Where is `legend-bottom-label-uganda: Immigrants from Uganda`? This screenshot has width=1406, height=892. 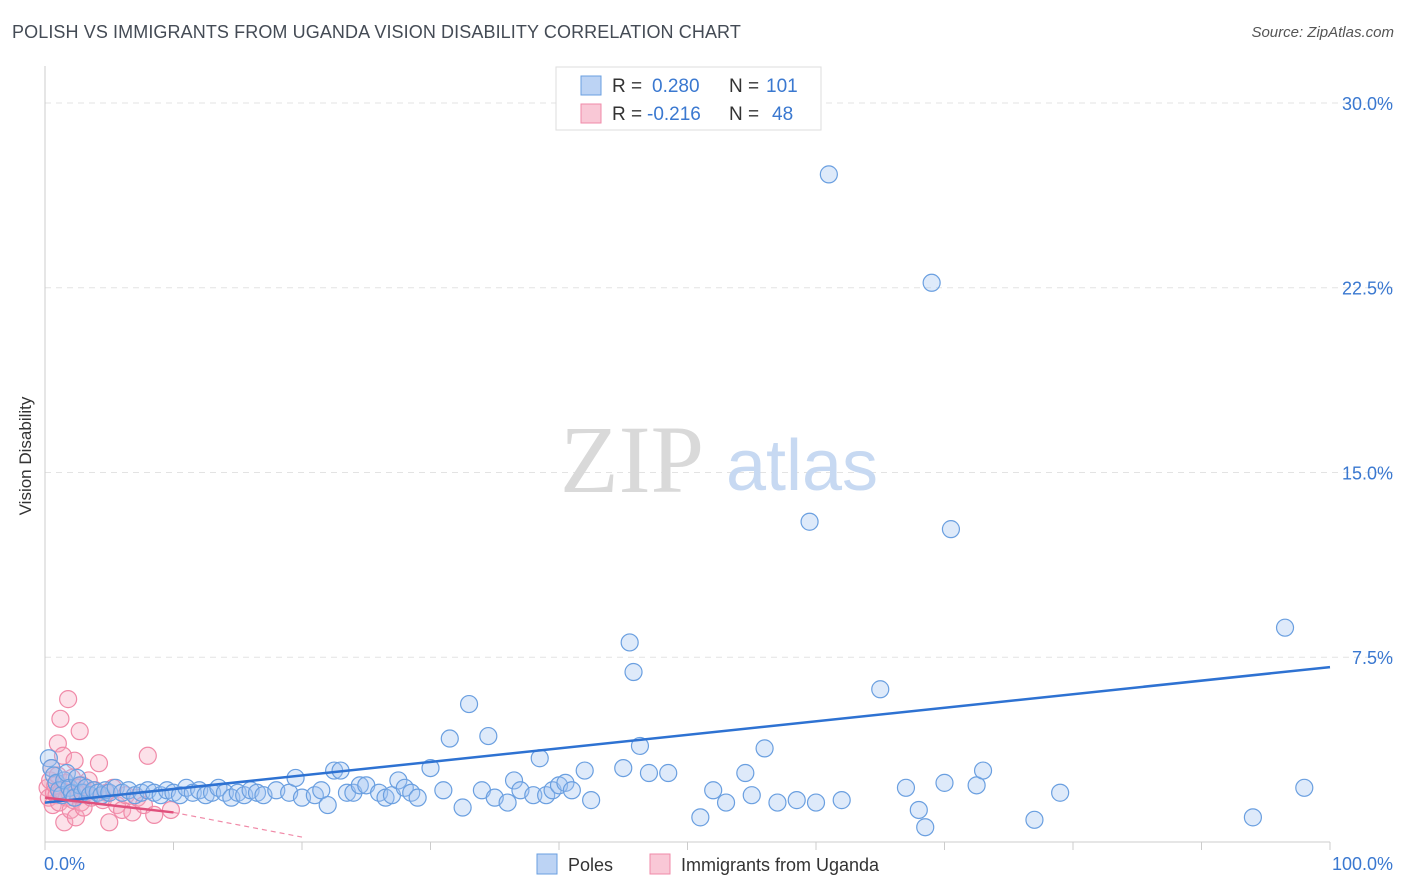 legend-bottom-label-uganda: Immigrants from Uganda is located at coordinates (780, 865).